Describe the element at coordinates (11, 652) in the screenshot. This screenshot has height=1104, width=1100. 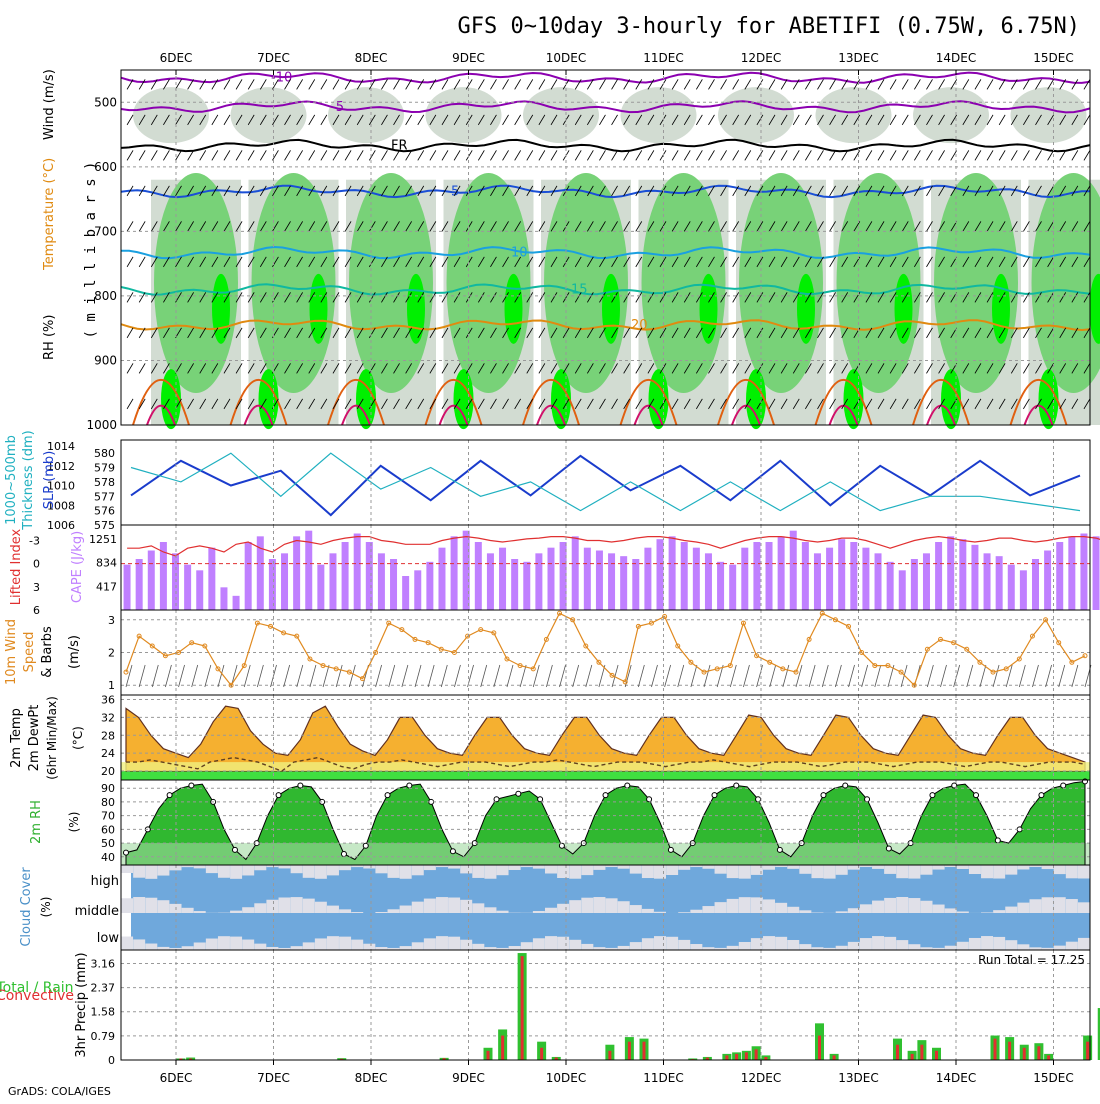
I see `wind-ylabel1: 10m Wind` at that location.